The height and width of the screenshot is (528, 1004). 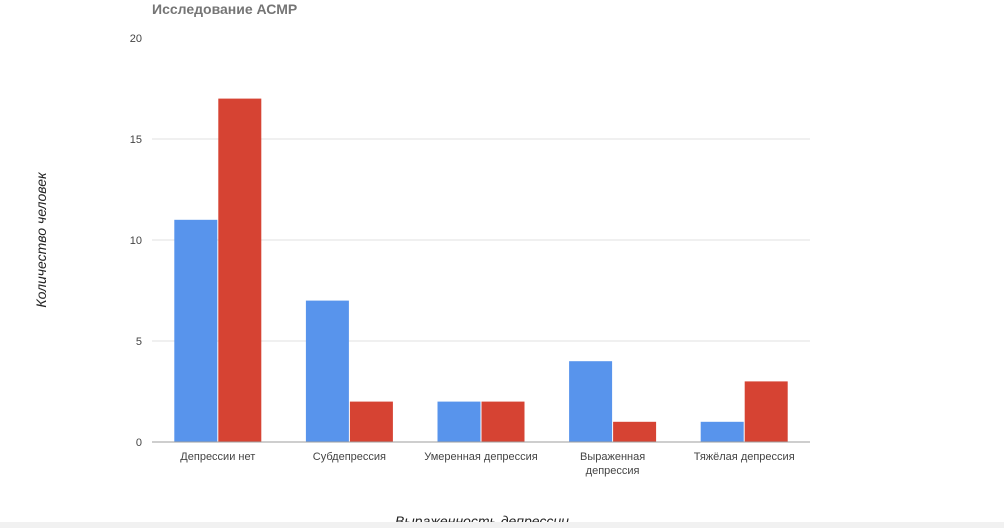 I want to click on y-axis-ticks: 0 5 10 15 20, so click(x=136, y=241).